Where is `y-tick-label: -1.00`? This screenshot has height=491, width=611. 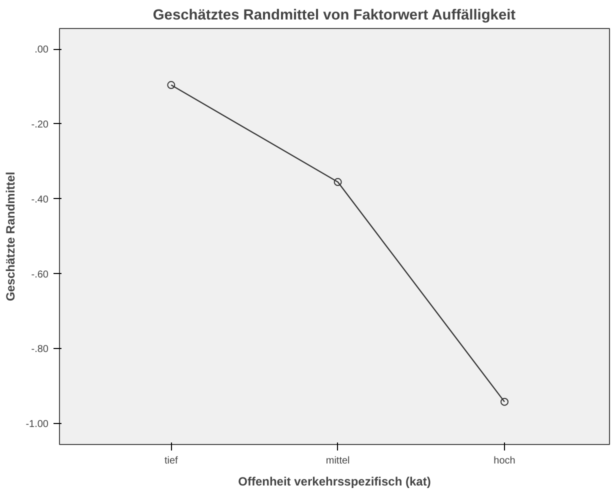 y-tick-label: -1.00 is located at coordinates (37, 424).